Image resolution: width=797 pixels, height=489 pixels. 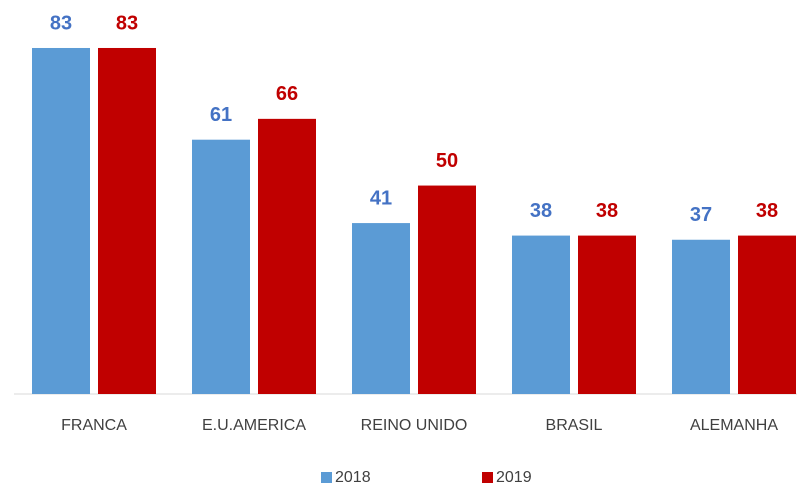 What do you see at coordinates (734, 425) in the screenshot?
I see `x-tick-label: ALEMANHA` at bounding box center [734, 425].